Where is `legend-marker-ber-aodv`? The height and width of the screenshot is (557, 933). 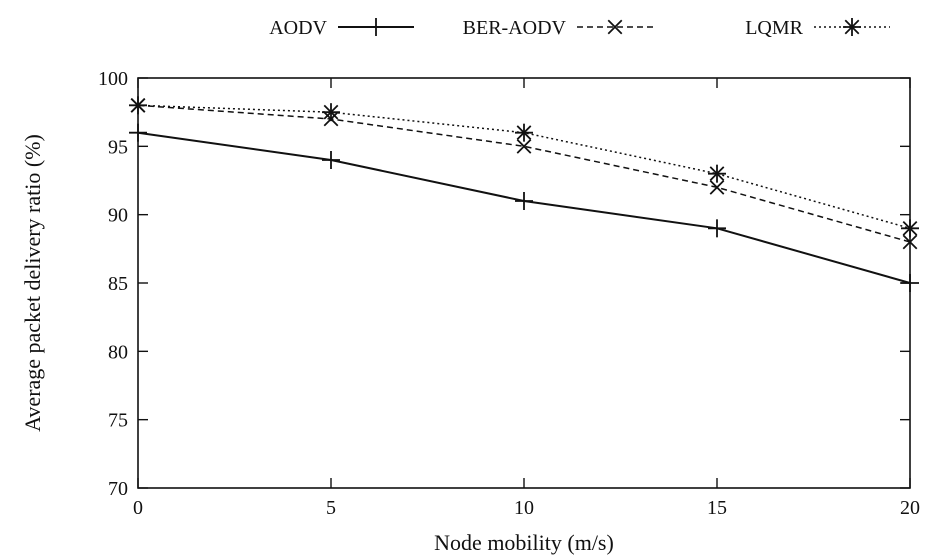 legend-marker-ber-aodv is located at coordinates (615, 27).